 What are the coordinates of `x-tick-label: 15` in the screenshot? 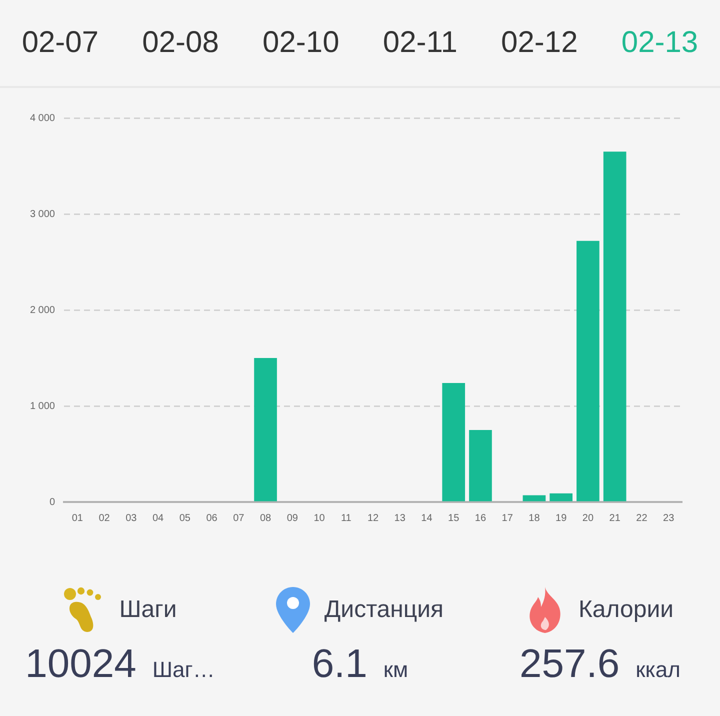 It's located at (454, 518).